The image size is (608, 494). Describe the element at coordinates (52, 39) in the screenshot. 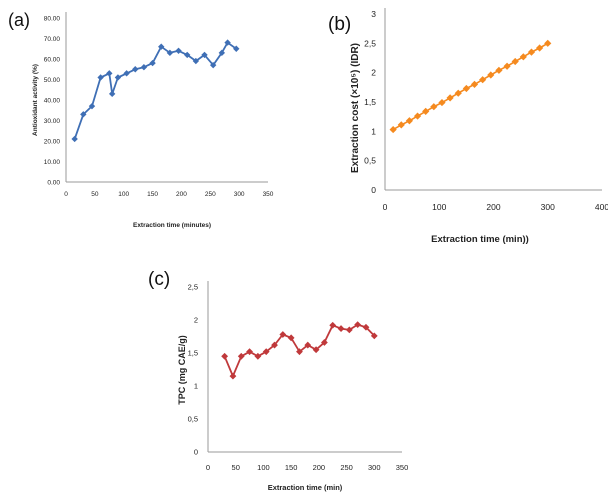

I see `y-tick-label-a: 70.00` at that location.